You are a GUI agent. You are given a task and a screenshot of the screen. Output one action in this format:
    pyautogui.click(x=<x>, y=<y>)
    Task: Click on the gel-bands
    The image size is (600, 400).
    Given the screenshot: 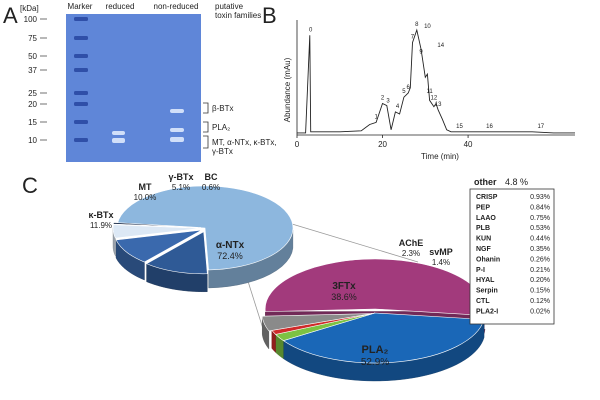 What is the action you would take?
    pyautogui.click(x=129, y=80)
    